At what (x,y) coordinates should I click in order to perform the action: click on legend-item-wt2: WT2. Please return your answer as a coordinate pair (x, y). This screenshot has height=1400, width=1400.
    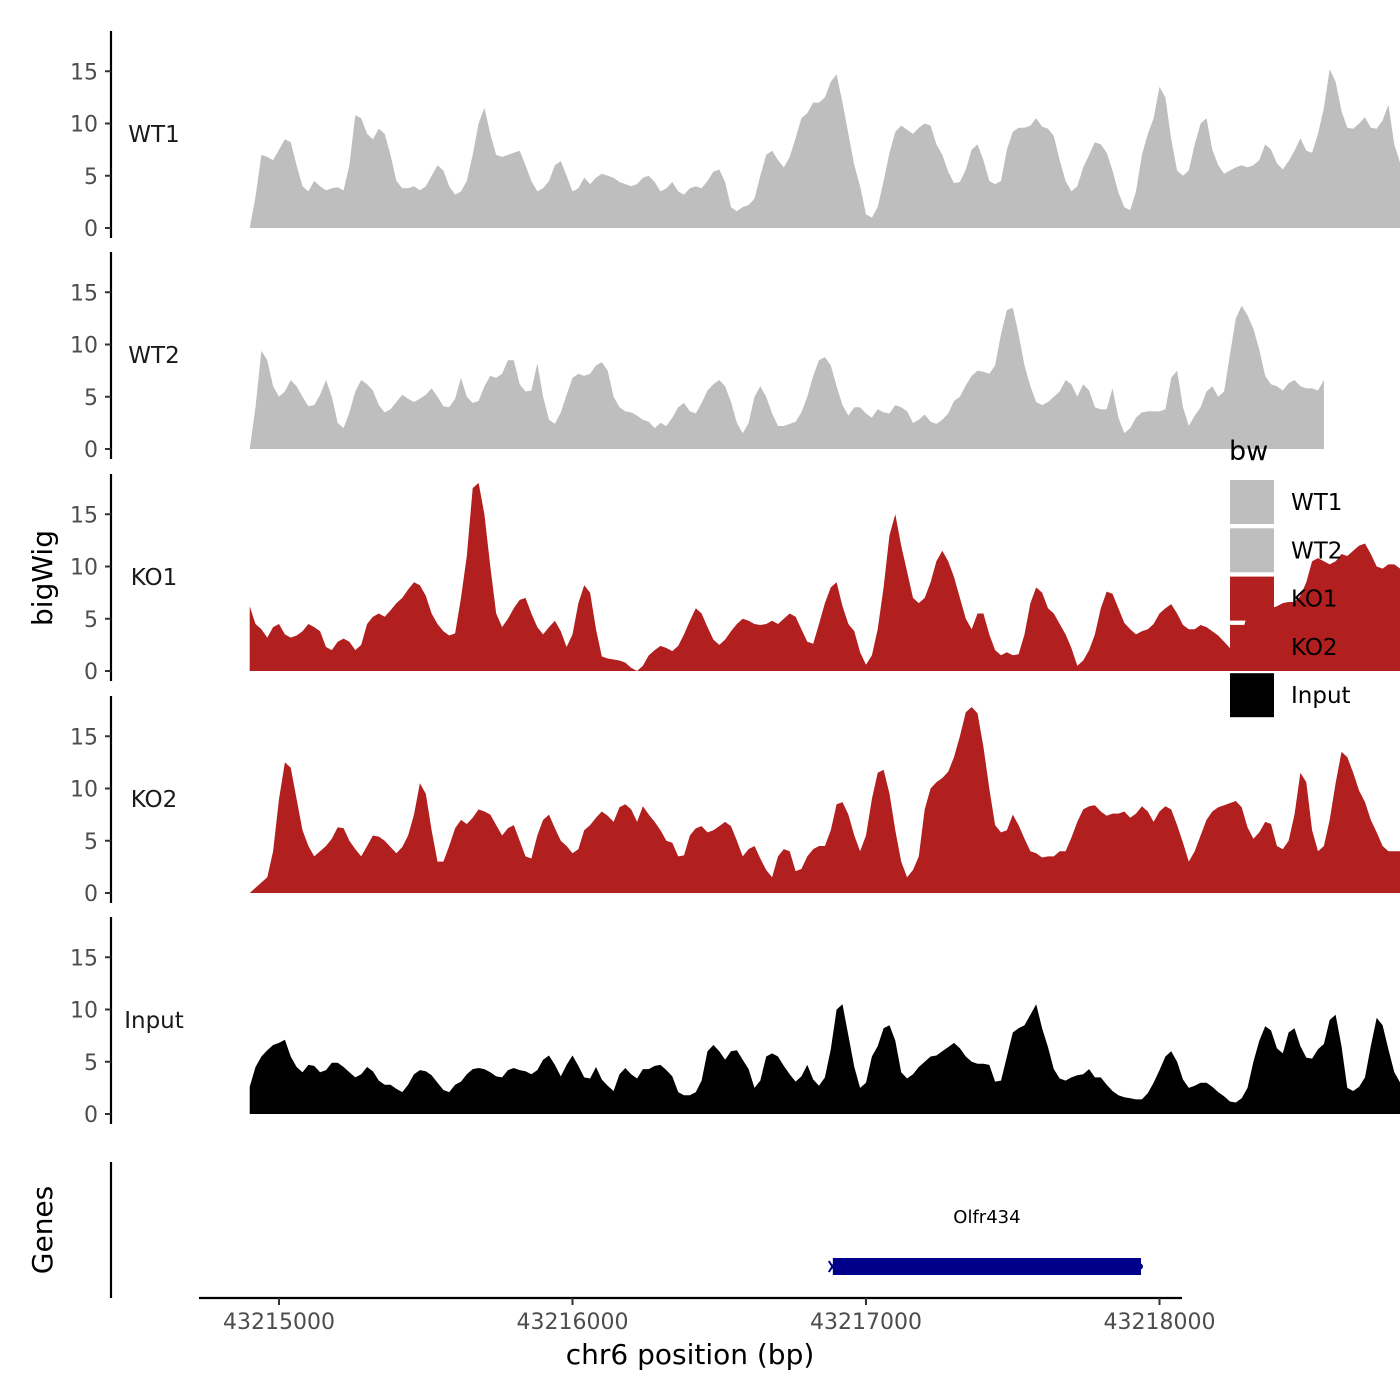
    Looking at the image, I should click on (1286, 550).